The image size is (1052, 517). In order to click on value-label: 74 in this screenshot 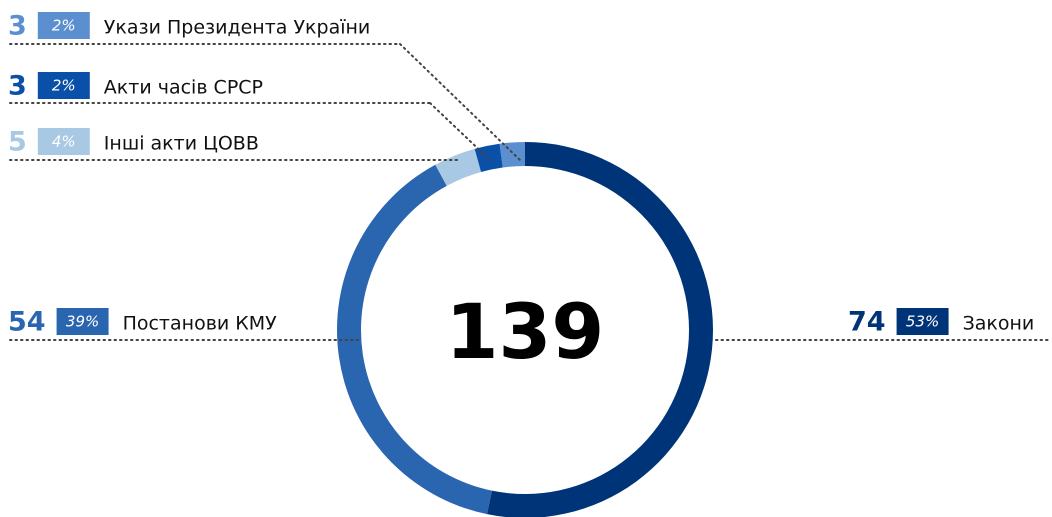, I will do `click(867, 322)`.